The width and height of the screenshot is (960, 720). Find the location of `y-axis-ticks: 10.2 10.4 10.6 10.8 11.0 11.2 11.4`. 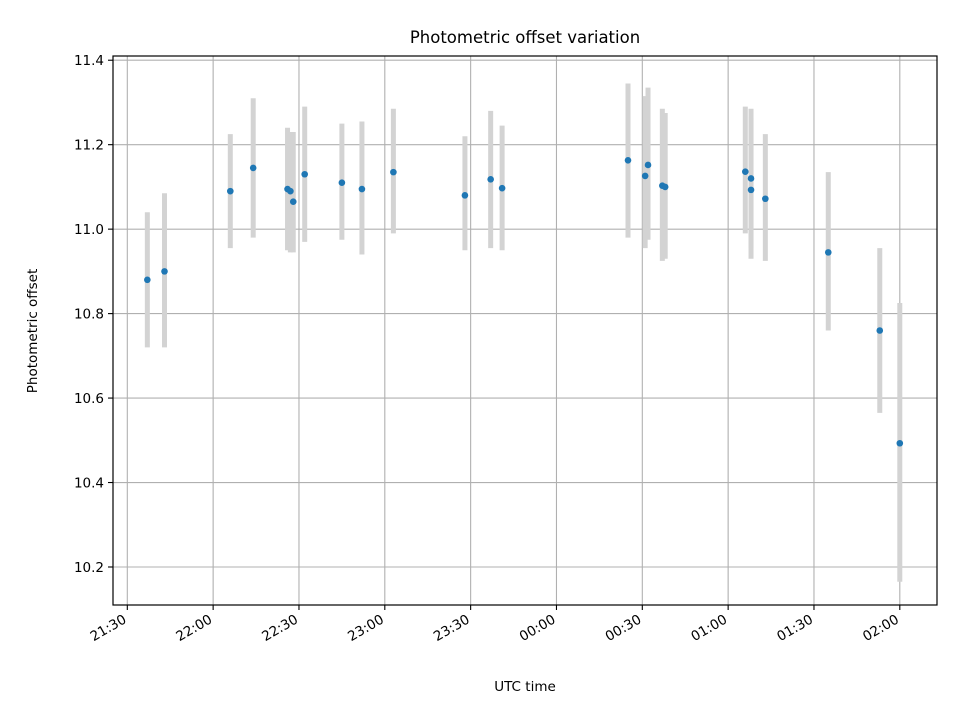

y-axis-ticks: 10.2 10.4 10.6 10.8 11.0 11.2 11.4 is located at coordinates (93, 314).